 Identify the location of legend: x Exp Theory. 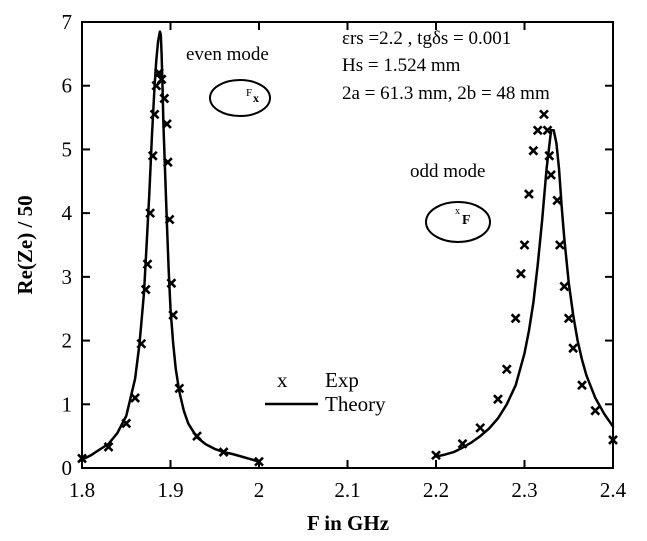
(325, 392).